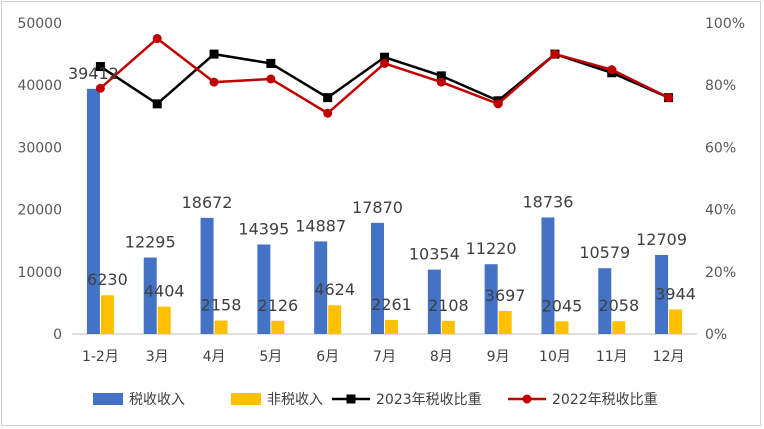 The height and width of the screenshot is (429, 764). Describe the element at coordinates (605, 400) in the screenshot. I see `legend-label: 2022年税收比重` at that location.